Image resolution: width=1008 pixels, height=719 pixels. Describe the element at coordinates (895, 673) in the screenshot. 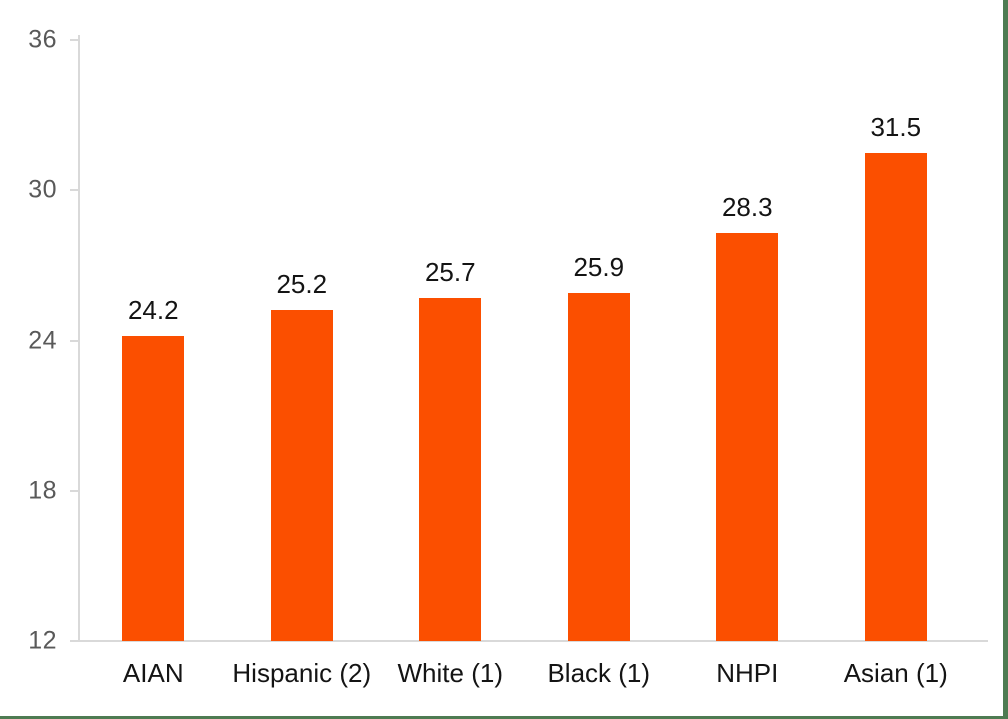

I see `x-category-label: Asian (1)` at that location.